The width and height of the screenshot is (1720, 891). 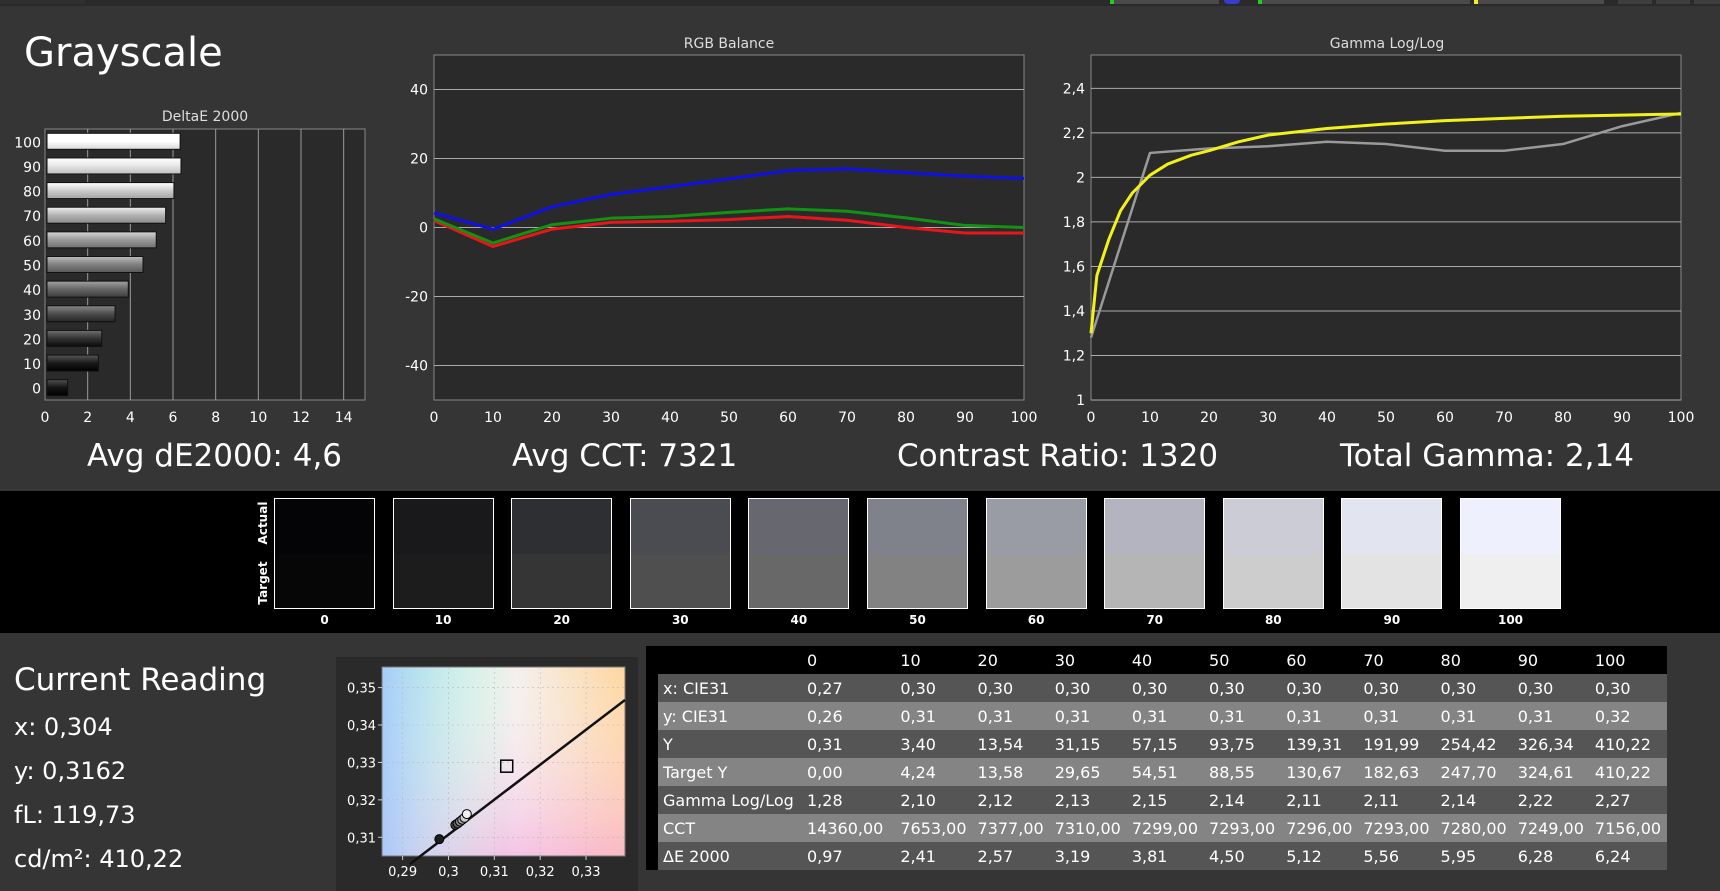 What do you see at coordinates (506, 766) in the screenshot?
I see `cie-target-marker` at bounding box center [506, 766].